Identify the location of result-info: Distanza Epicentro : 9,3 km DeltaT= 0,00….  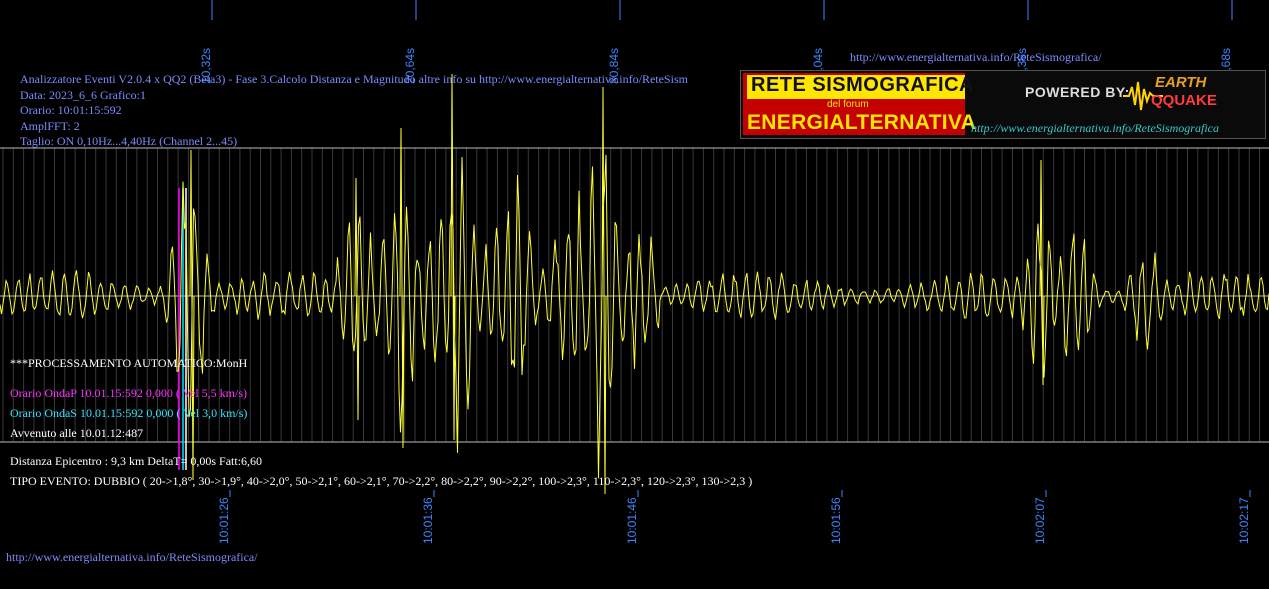
(381, 471).